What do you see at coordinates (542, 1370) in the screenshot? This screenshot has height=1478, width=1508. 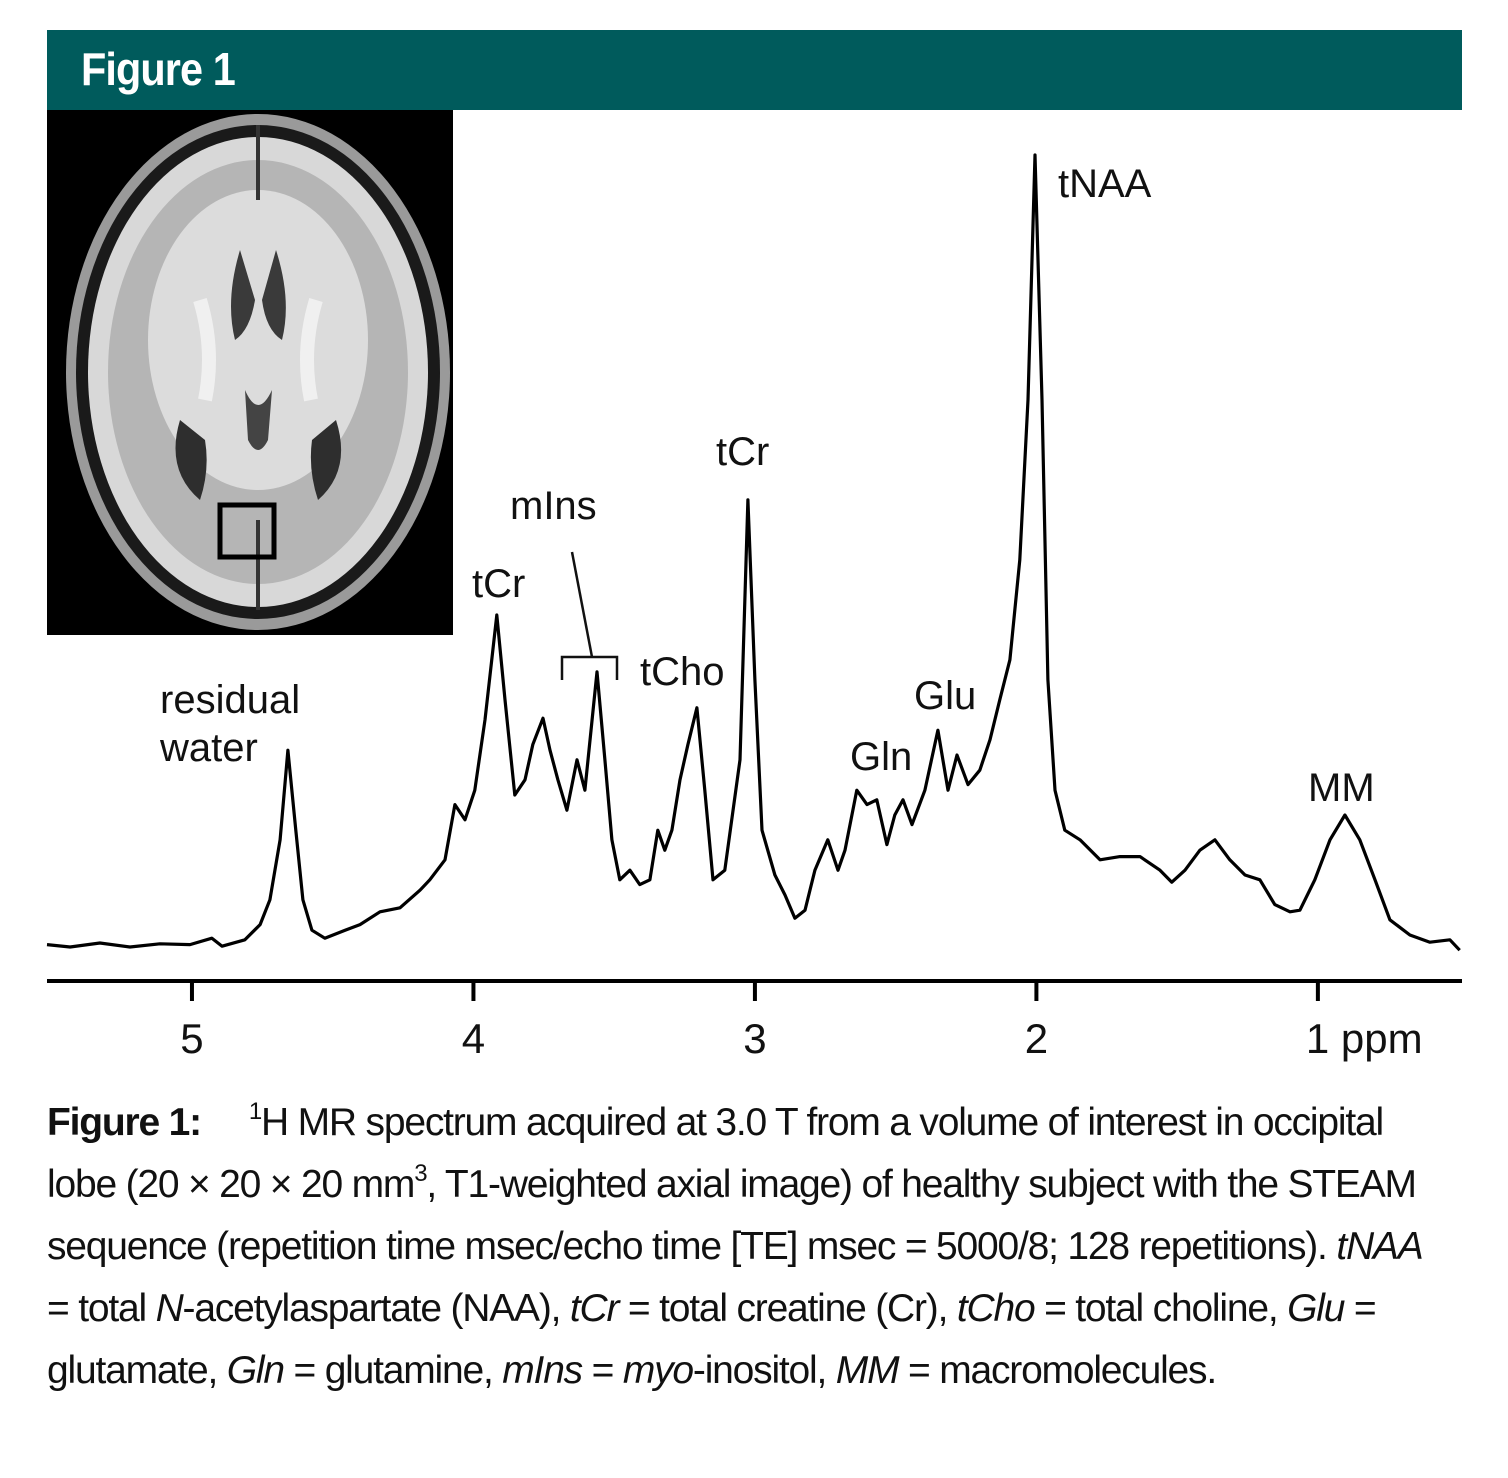 I see `caption-term: mIns` at bounding box center [542, 1370].